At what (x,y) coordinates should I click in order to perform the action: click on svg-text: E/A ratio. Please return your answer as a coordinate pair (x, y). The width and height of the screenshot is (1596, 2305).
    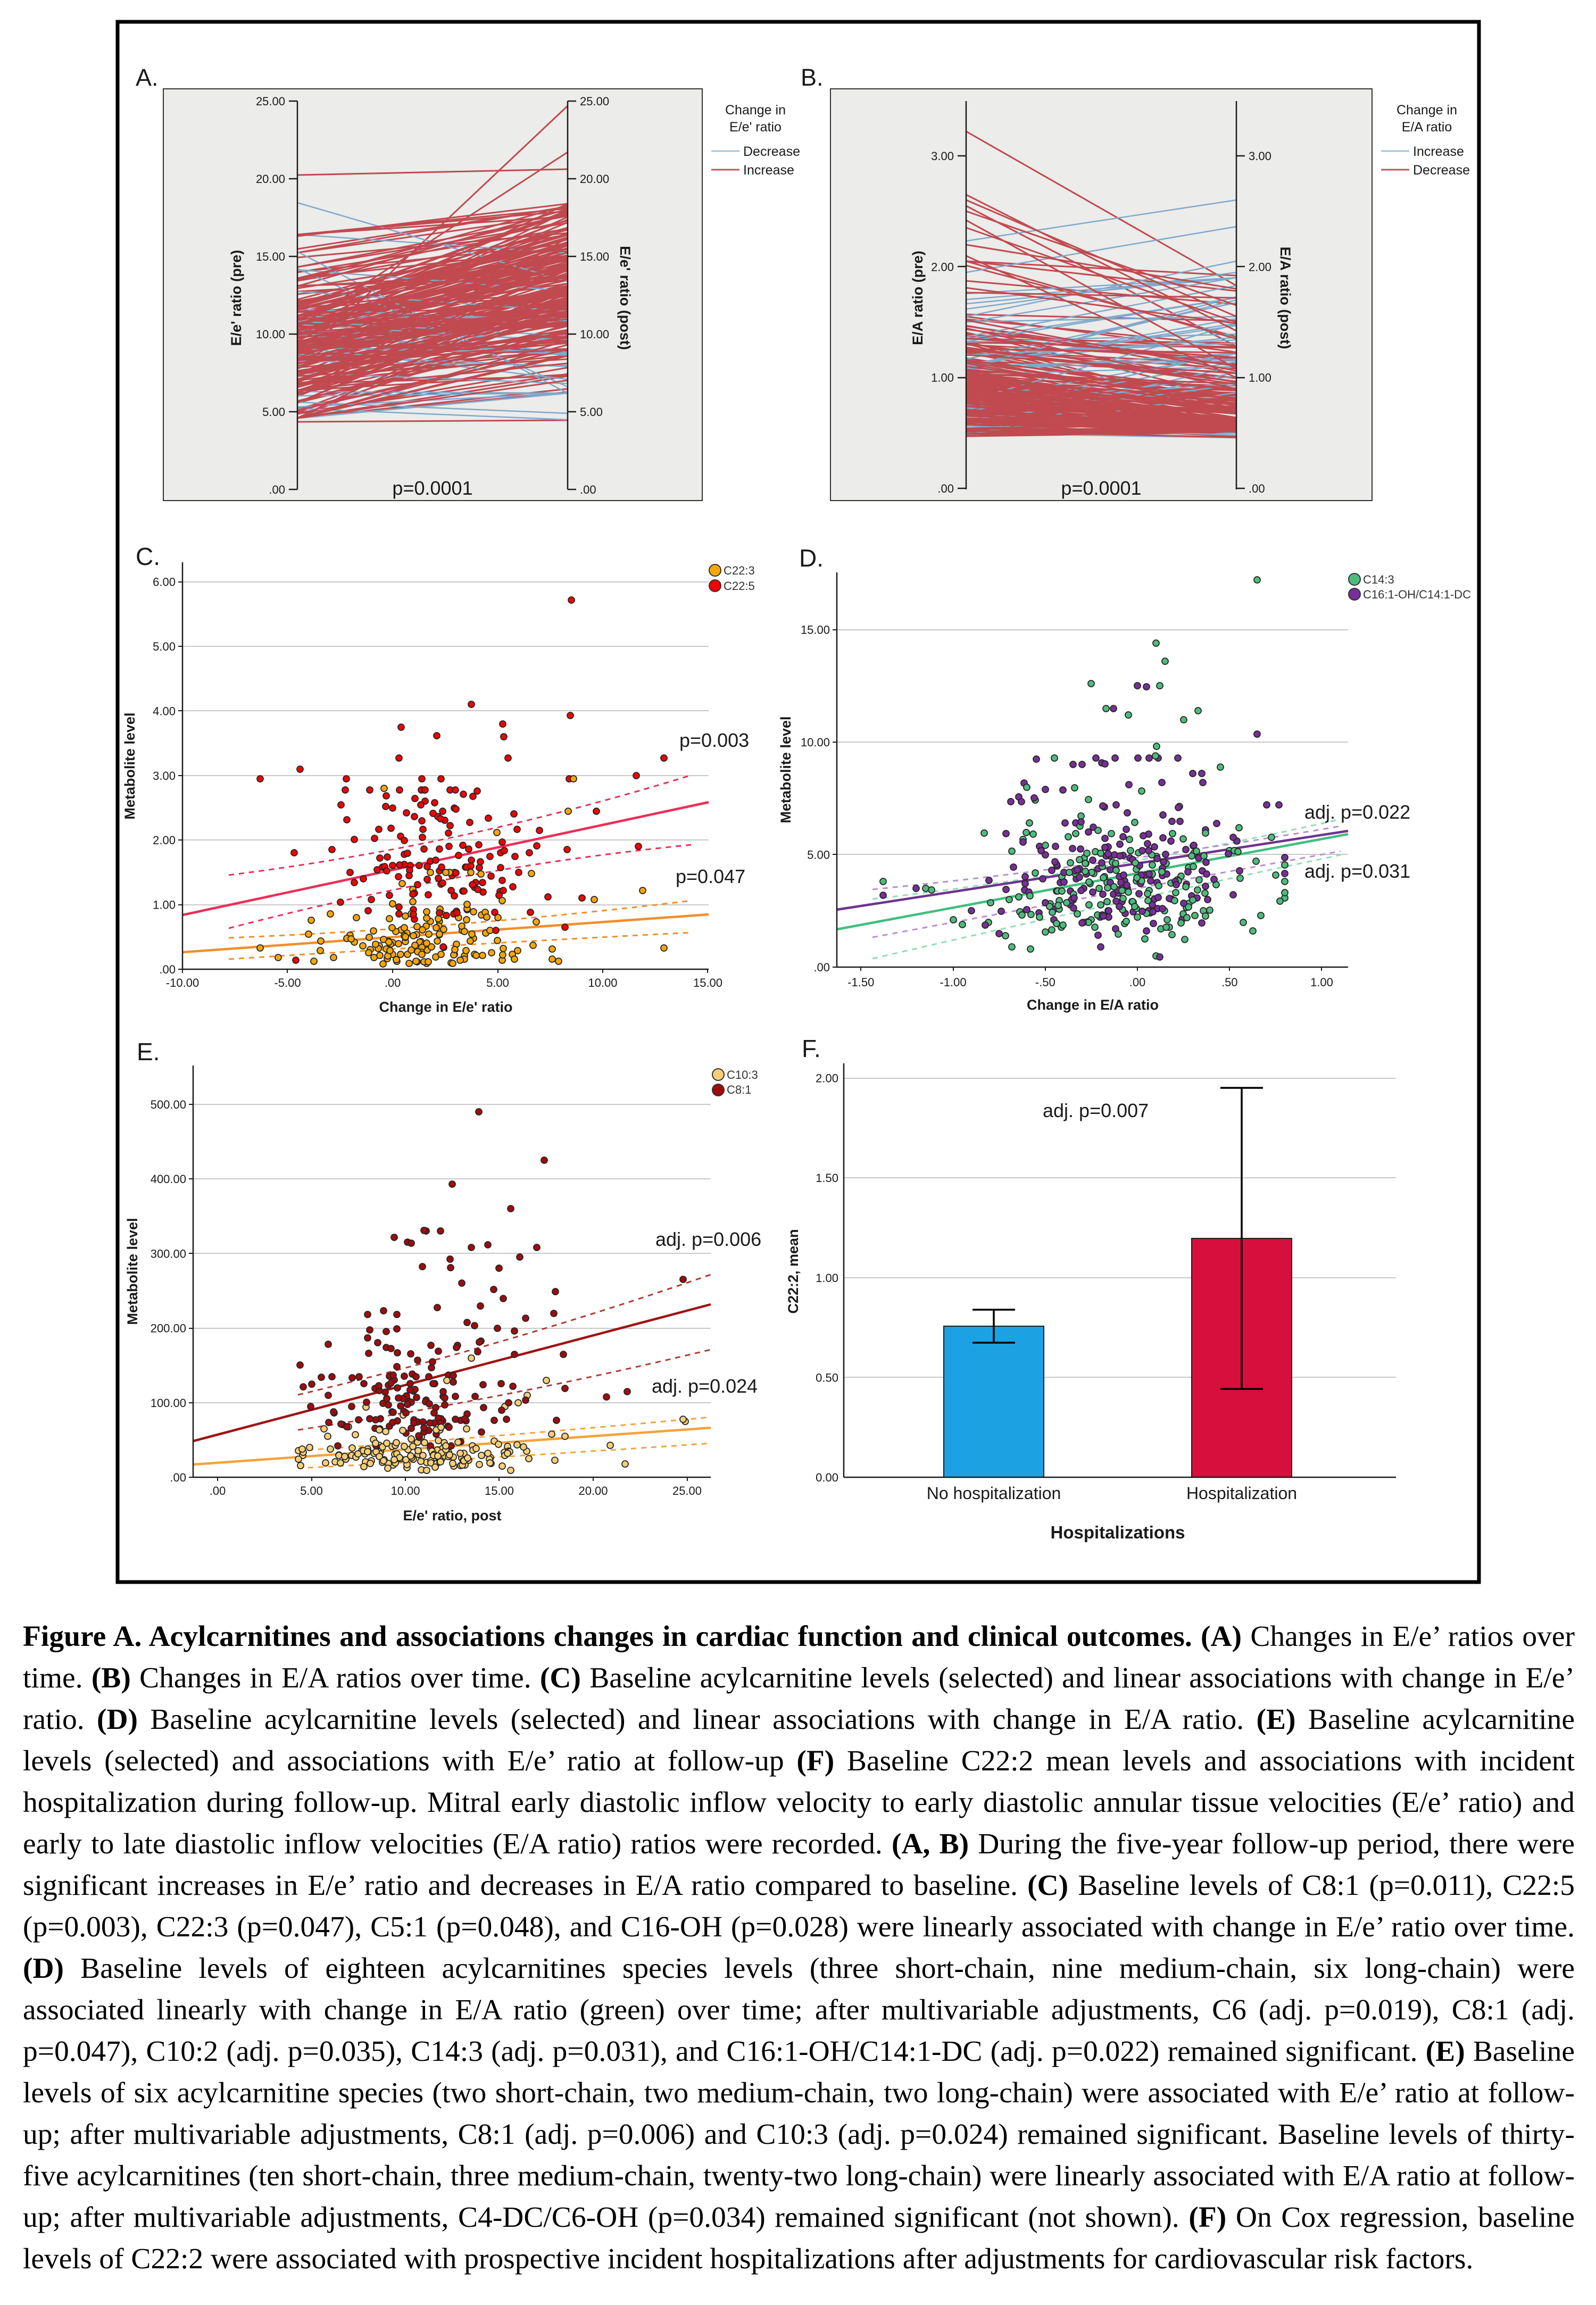
    Looking at the image, I should click on (1427, 127).